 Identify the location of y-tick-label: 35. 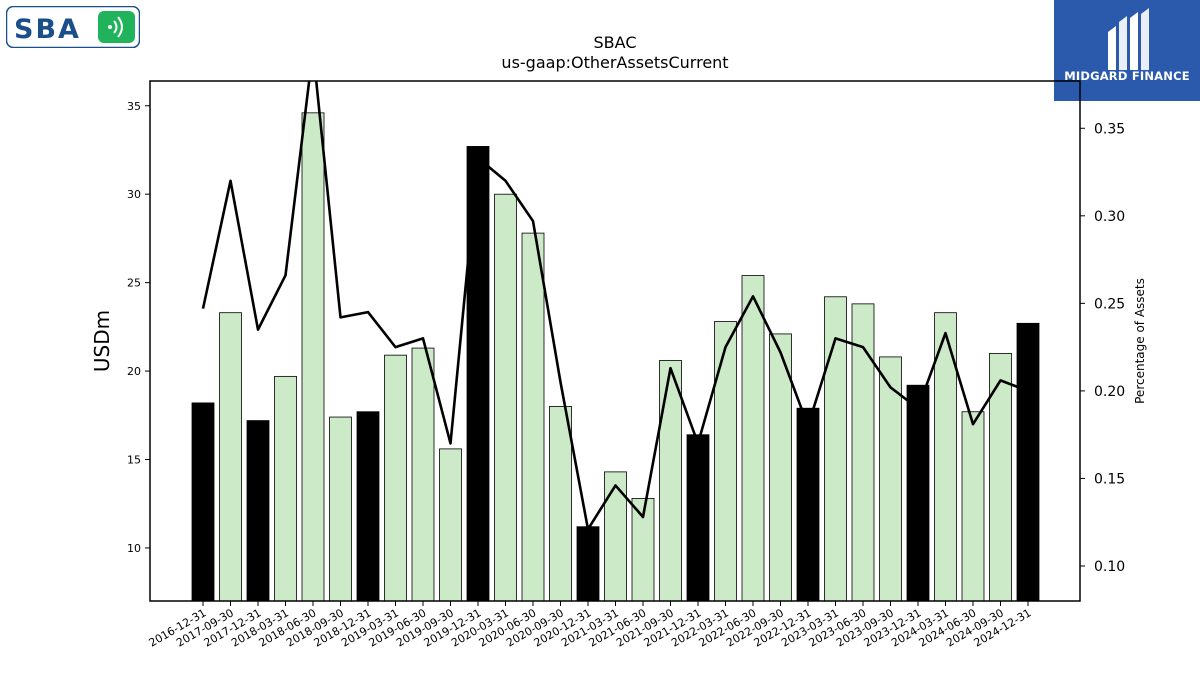
(134, 106).